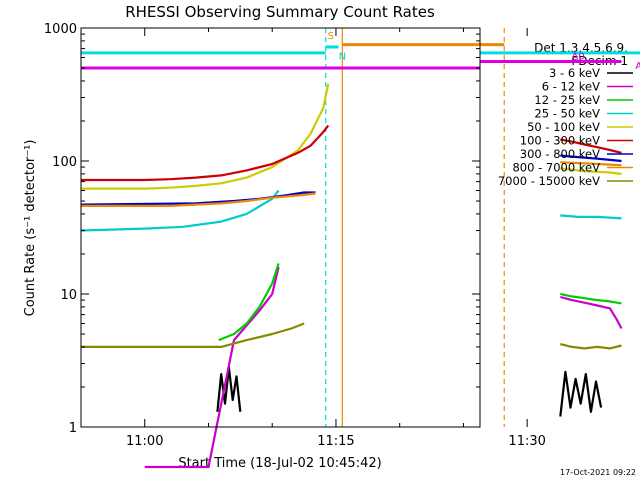  I want to click on x-tick-label-0: 11:00, so click(144, 441).